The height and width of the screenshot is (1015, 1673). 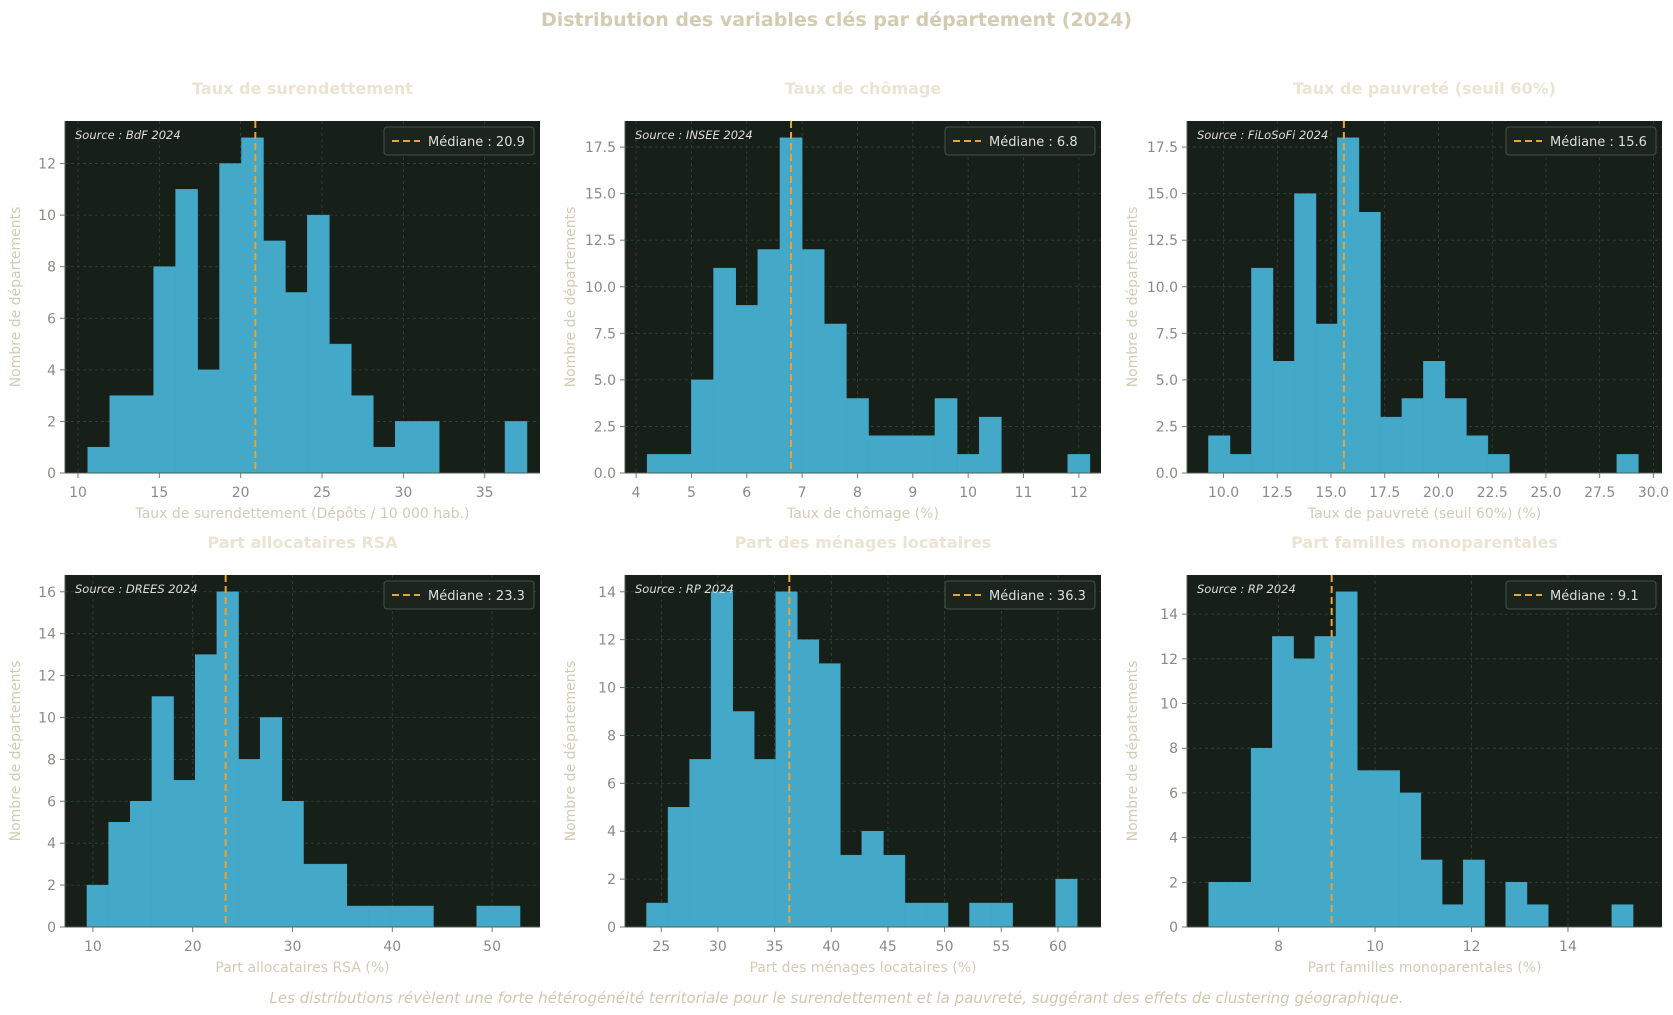 I want to click on panel-title: Part des ménages locataires, so click(x=863, y=542).